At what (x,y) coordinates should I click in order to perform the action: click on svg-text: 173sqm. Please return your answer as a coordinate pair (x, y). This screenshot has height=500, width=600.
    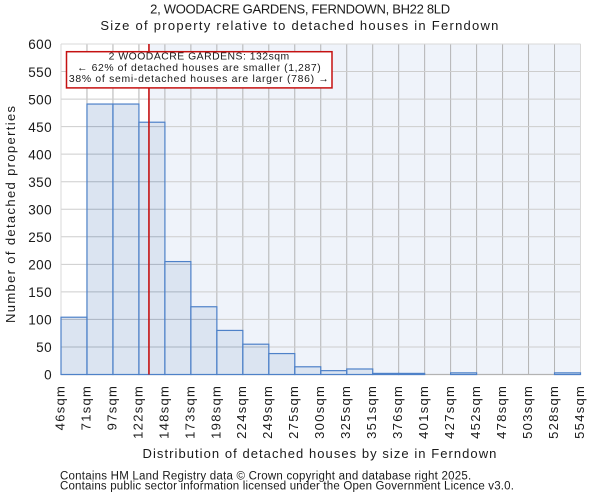
    Looking at the image, I should click on (189, 412).